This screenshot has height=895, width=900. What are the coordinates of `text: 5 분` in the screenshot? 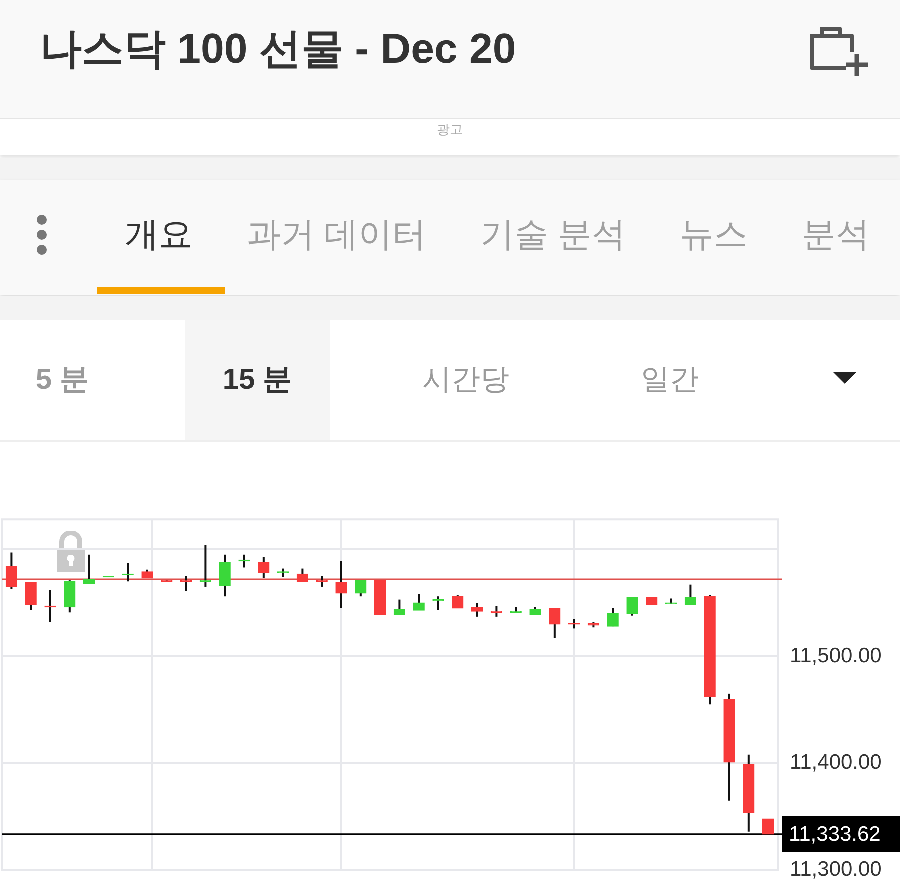 It's located at (62, 380).